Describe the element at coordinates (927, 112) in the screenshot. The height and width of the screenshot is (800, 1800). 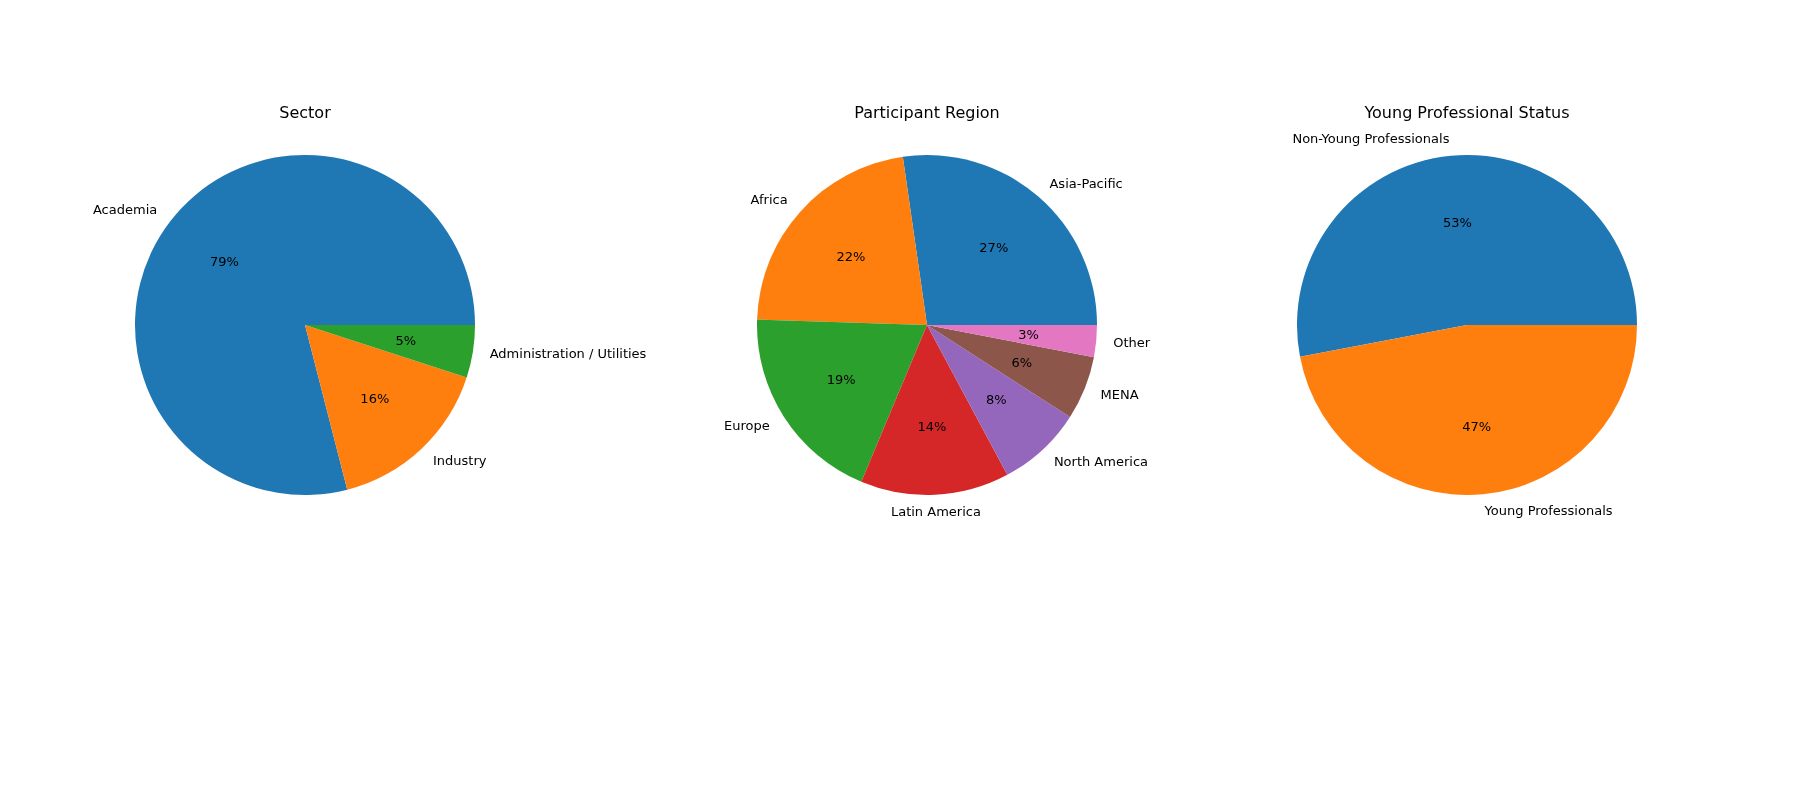
I see `chart-title: Participant Region` at that location.